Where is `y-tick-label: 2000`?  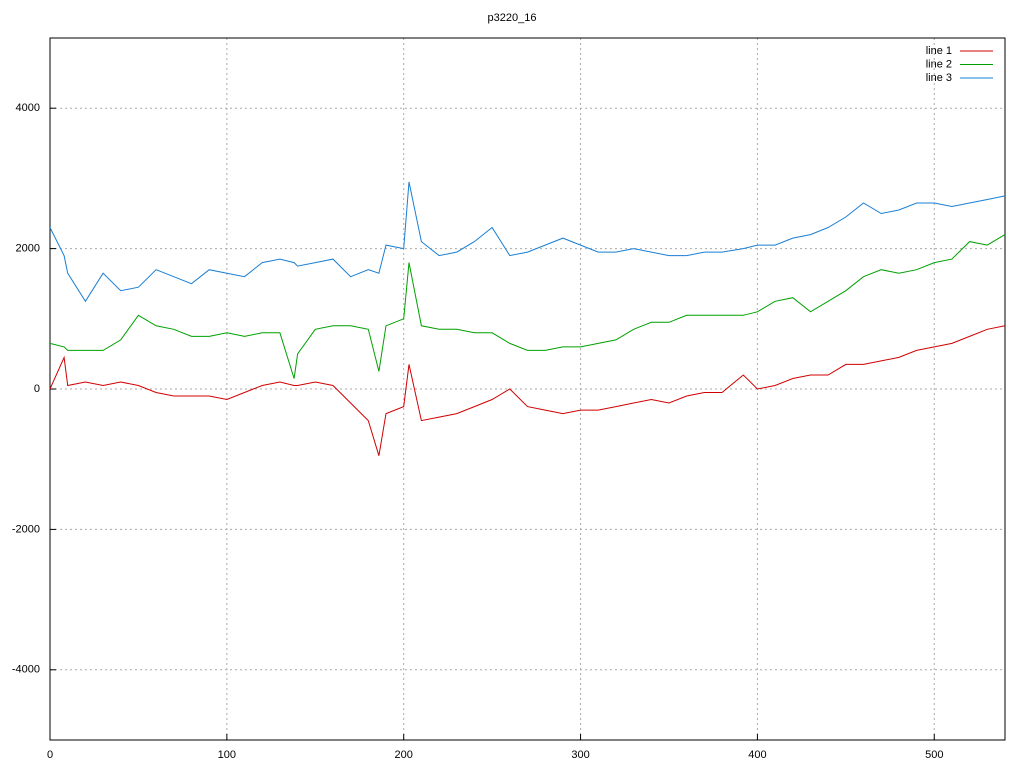 y-tick-label: 2000 is located at coordinates (28, 249).